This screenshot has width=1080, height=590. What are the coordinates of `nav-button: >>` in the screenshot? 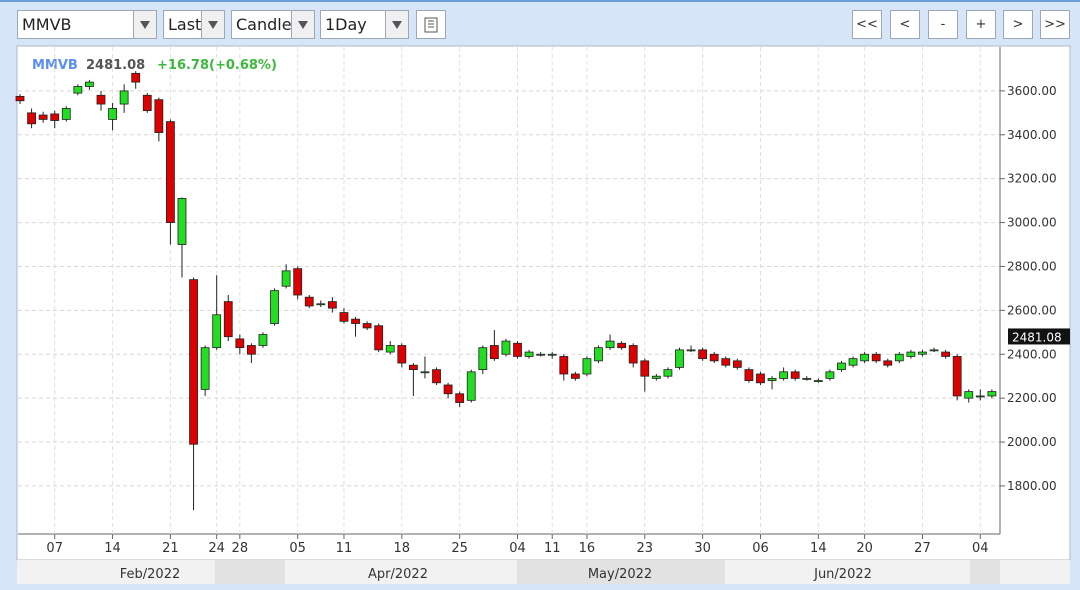 It's located at (1055, 24).